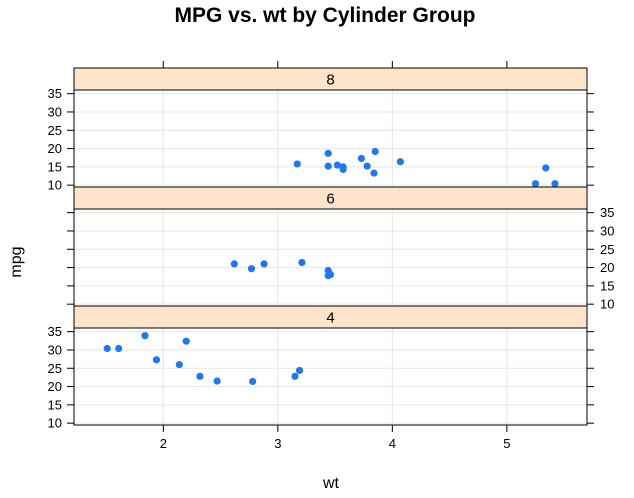  Describe the element at coordinates (330, 80) in the screenshot. I see `panel-strip-label: 8` at that location.